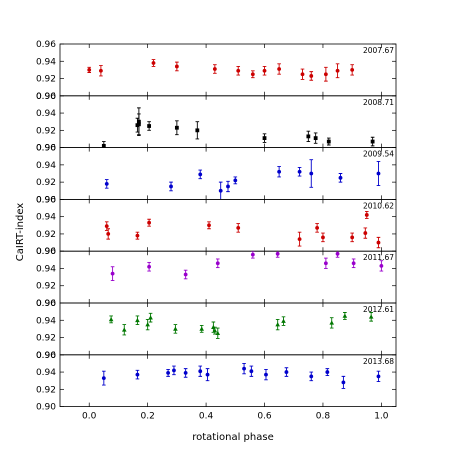 This screenshot has width=457, height=457. Describe the element at coordinates (89, 417) in the screenshot. I see `x-tick-label: 0.0` at that location.